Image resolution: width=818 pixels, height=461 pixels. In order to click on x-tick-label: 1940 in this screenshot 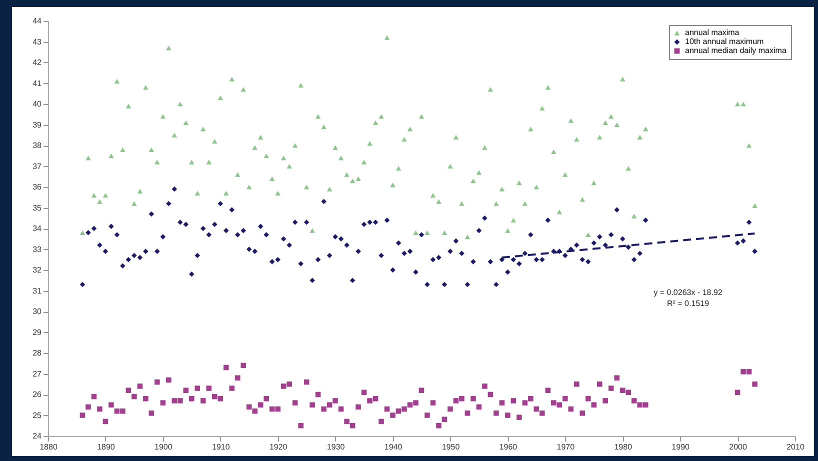, I will do `click(393, 447)`.